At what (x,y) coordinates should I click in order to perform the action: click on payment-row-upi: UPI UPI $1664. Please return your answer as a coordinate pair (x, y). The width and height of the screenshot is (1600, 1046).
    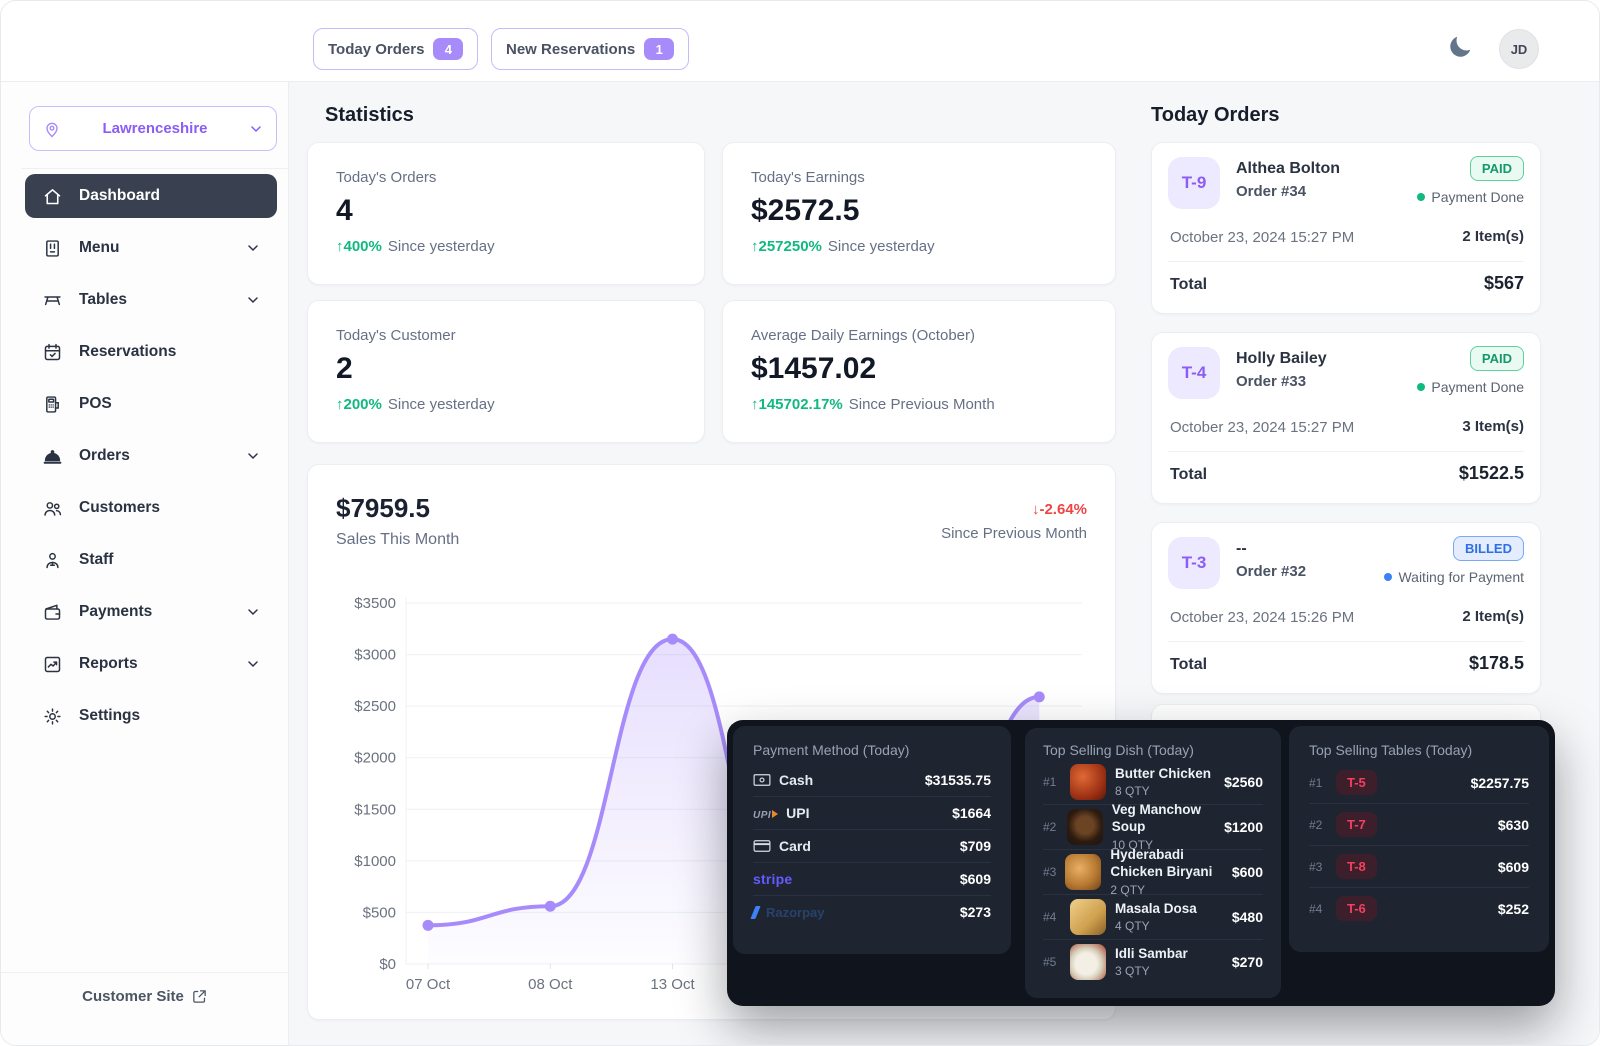
    Looking at the image, I should click on (872, 813).